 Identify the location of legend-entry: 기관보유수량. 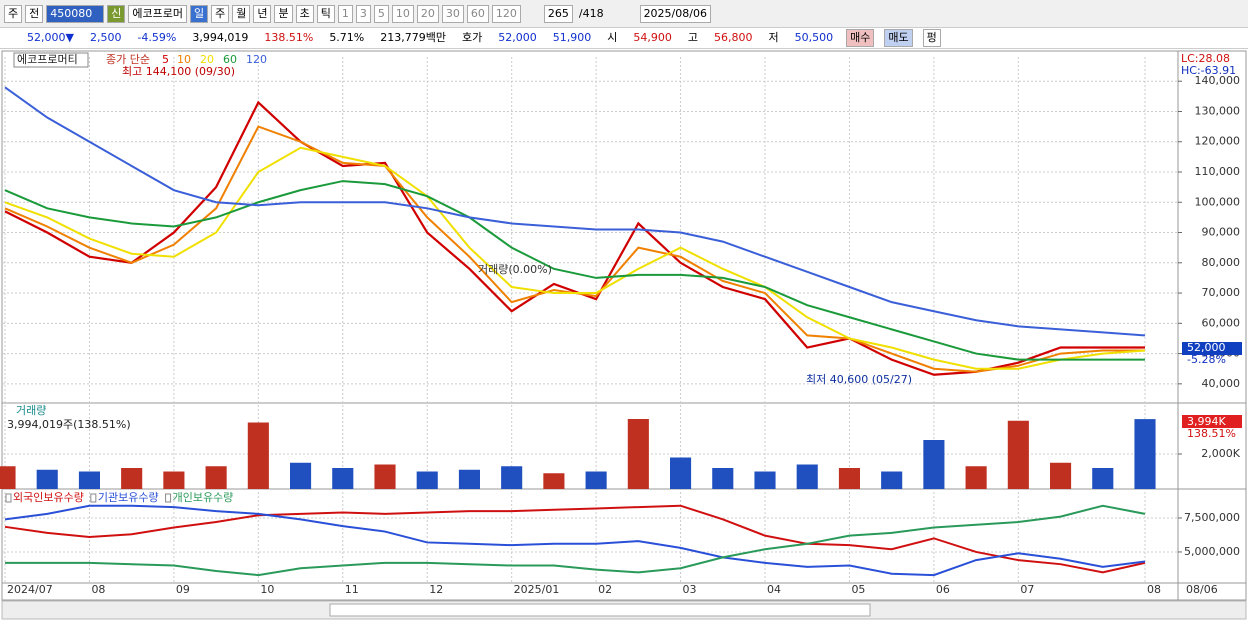
(128, 497).